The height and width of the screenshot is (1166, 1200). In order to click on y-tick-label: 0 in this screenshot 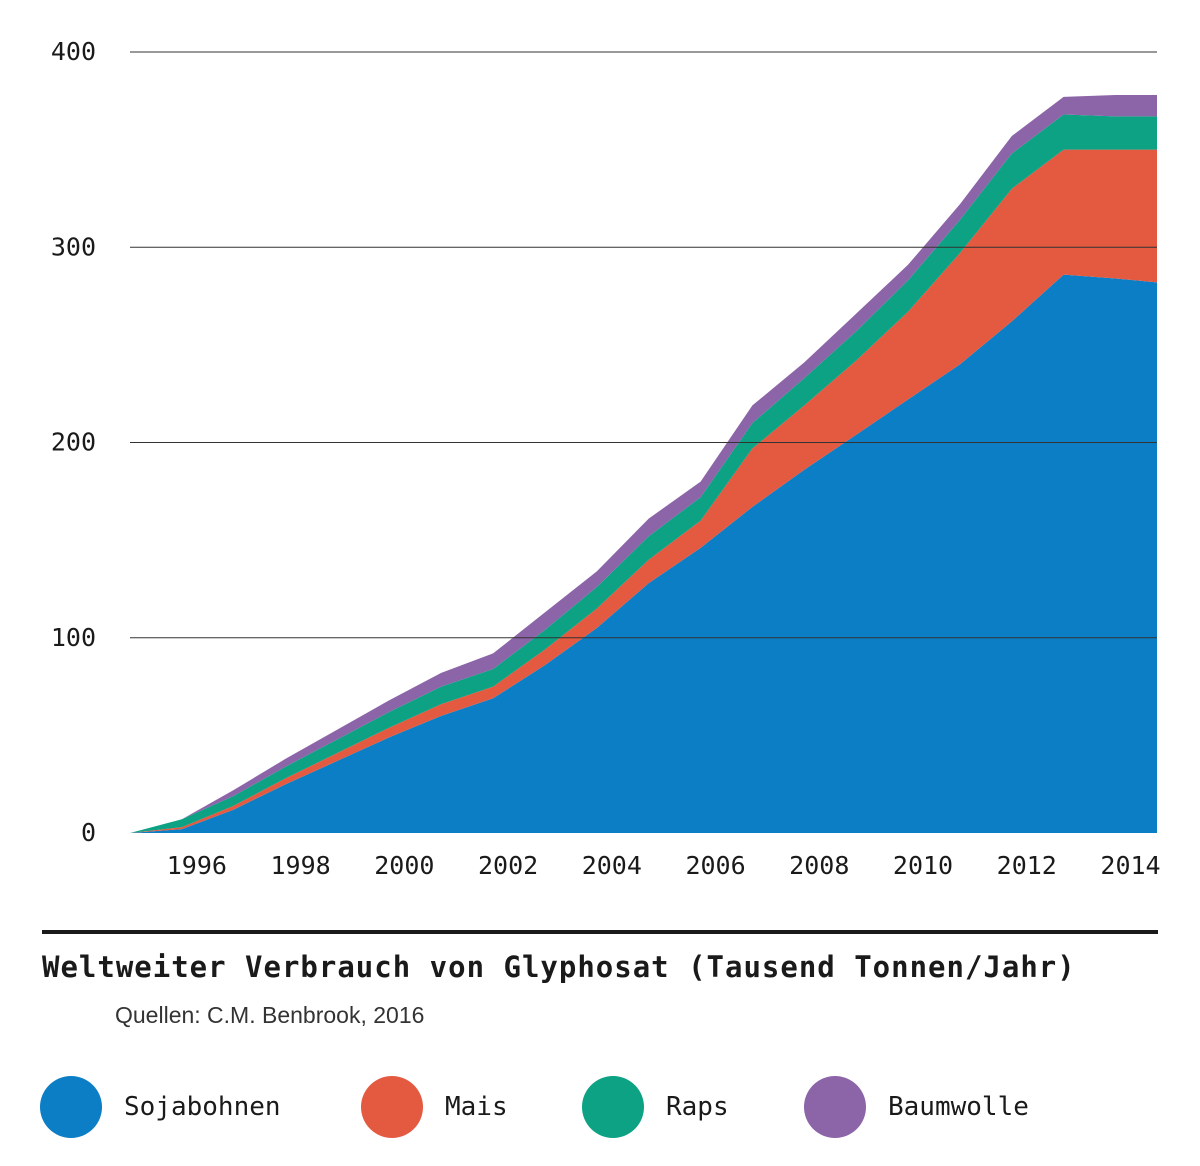, I will do `click(88, 832)`.